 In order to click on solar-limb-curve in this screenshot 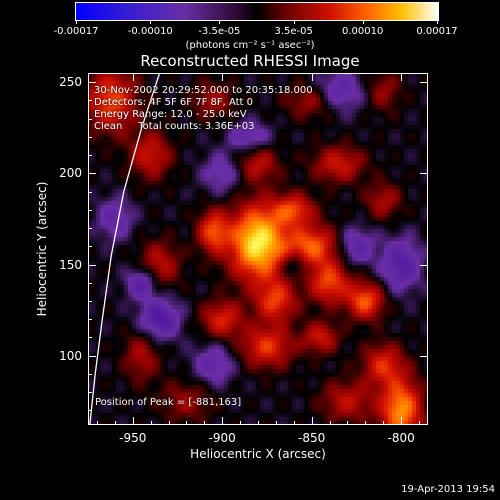, I will do `click(125, 249)`.